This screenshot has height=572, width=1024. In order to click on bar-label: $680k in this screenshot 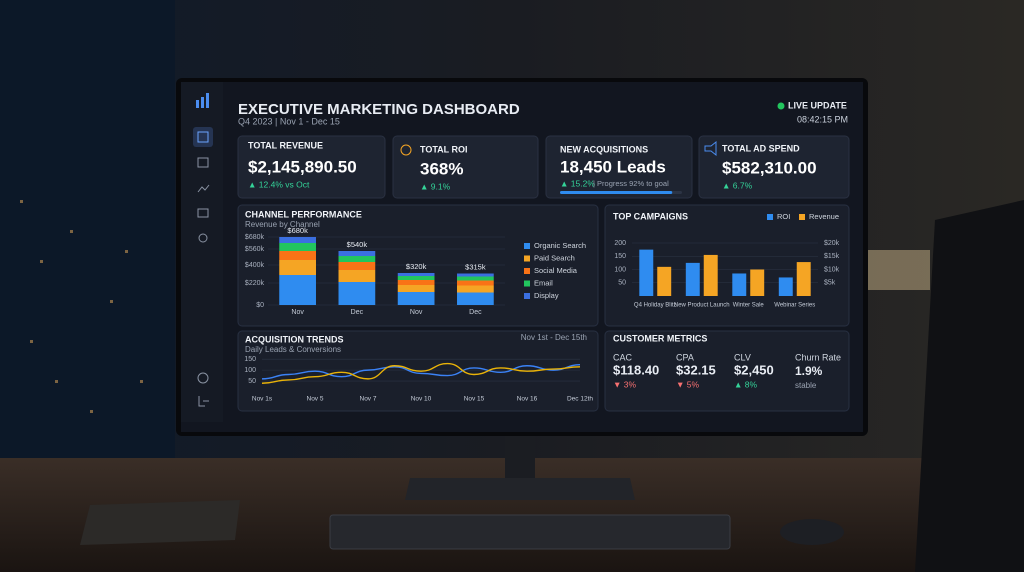, I will do `click(297, 230)`.